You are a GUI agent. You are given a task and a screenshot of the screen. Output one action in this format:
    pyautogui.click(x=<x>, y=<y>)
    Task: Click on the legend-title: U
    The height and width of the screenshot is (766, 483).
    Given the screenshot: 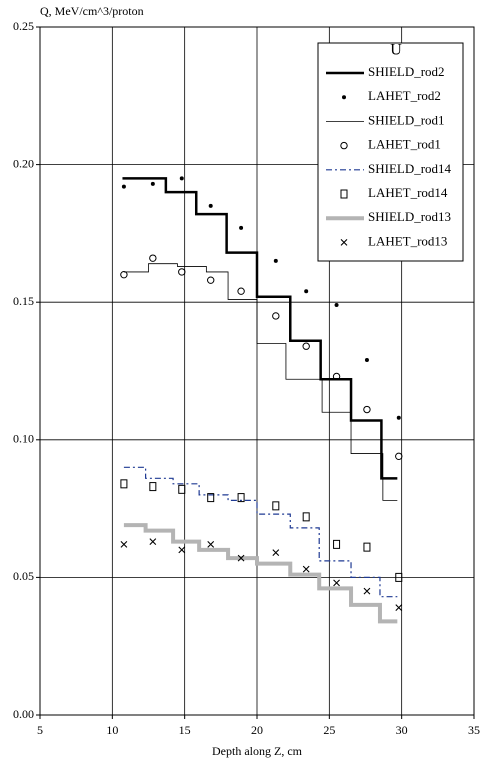 What is the action you would take?
    pyautogui.click(x=396, y=50)
    